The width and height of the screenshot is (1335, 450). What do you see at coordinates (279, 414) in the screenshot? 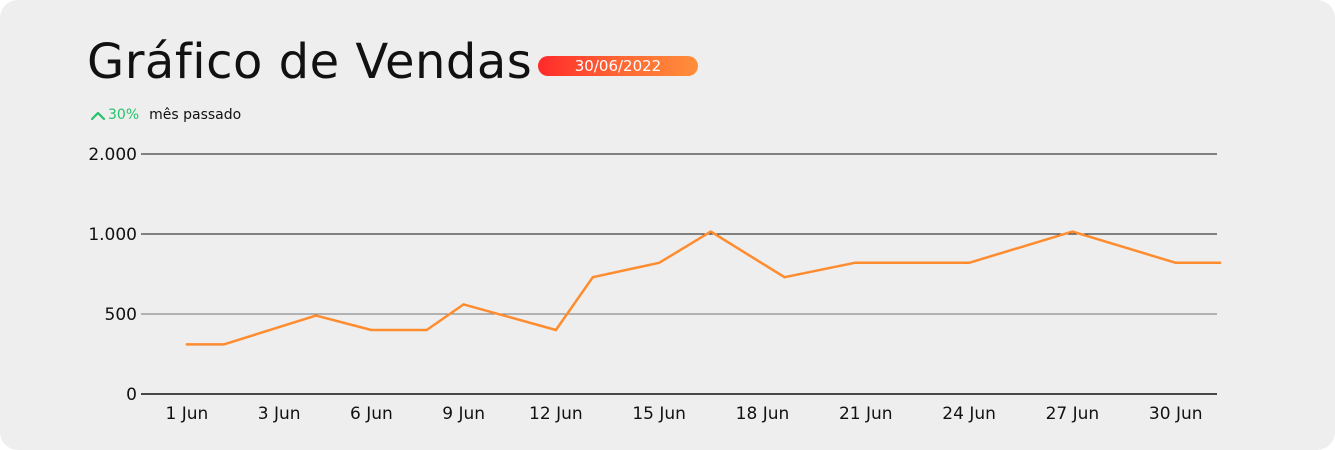
I see `x-tick-label: 3 Jun` at bounding box center [279, 414].